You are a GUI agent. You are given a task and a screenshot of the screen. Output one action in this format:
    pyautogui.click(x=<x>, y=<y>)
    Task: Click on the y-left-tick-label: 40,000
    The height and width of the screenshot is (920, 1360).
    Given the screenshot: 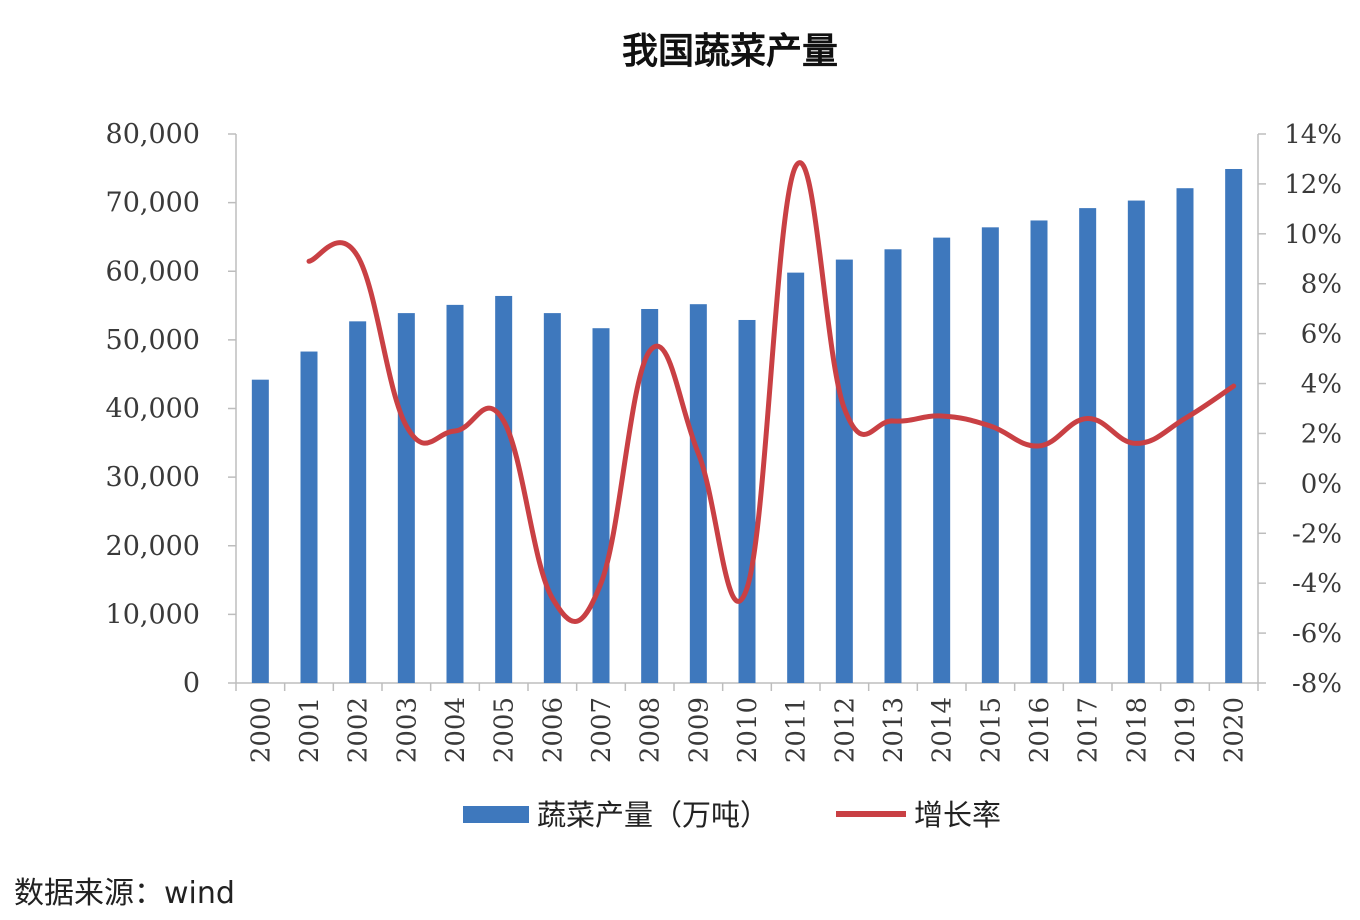 What is the action you would take?
    pyautogui.click(x=153, y=409)
    